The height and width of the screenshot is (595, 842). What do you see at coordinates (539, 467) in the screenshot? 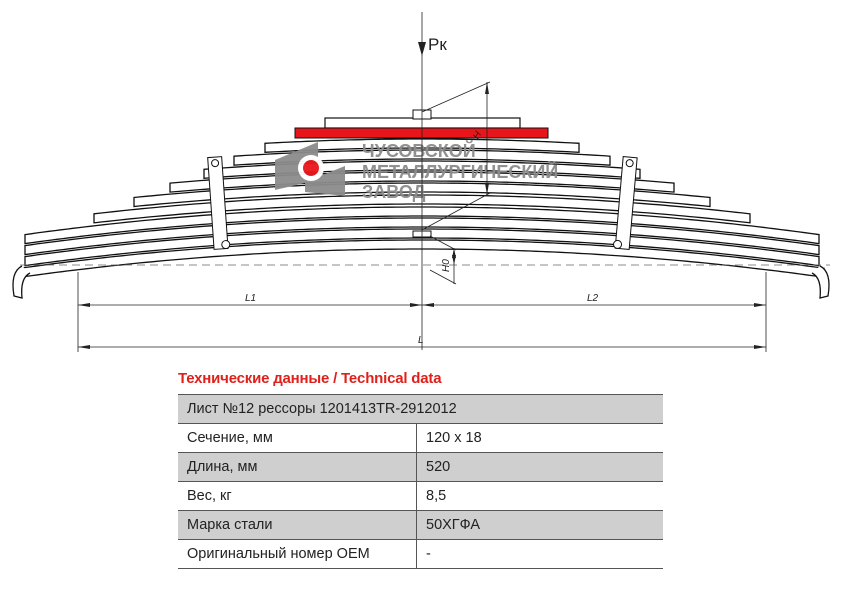
I see `row-value: 520` at bounding box center [539, 467].